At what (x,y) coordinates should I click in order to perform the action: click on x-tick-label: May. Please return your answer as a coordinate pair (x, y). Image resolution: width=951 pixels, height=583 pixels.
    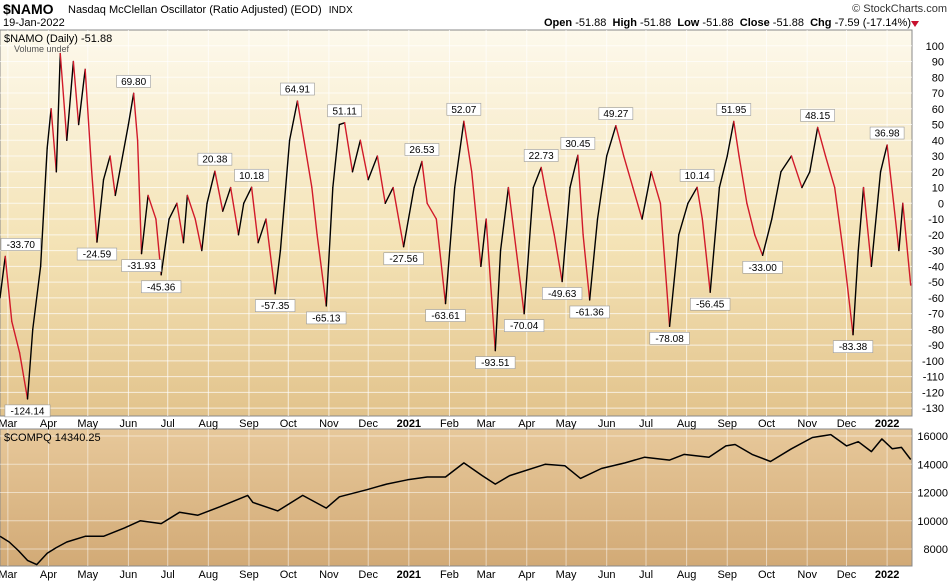
    Looking at the image, I should click on (566, 575).